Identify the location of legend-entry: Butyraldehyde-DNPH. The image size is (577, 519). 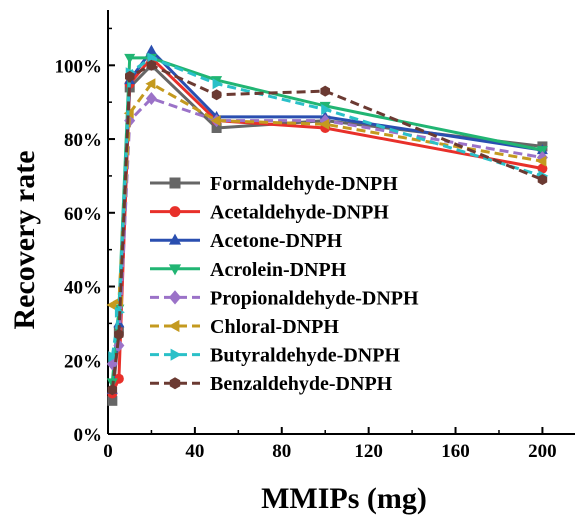
(275, 356).